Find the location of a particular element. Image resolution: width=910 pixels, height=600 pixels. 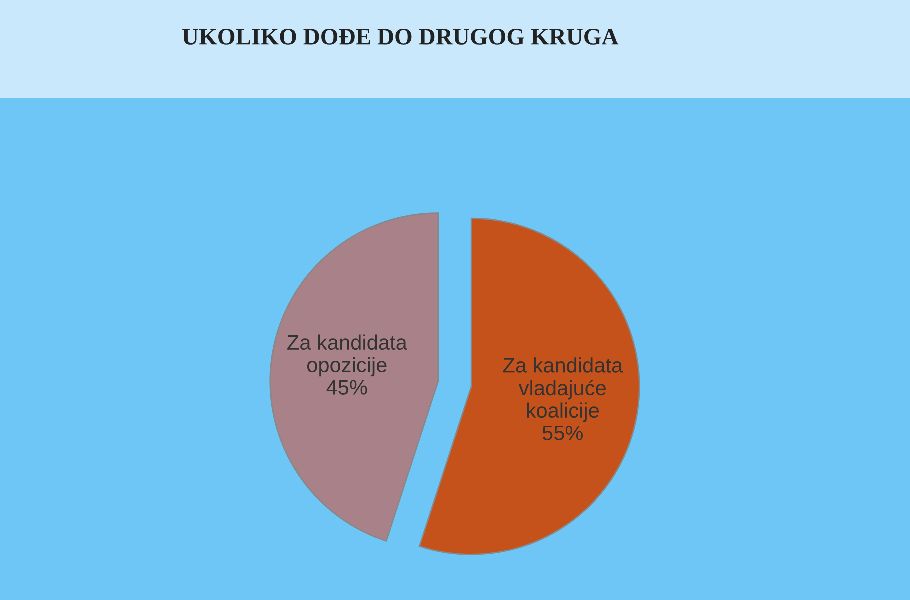

data-label: 45% is located at coordinates (347, 387).